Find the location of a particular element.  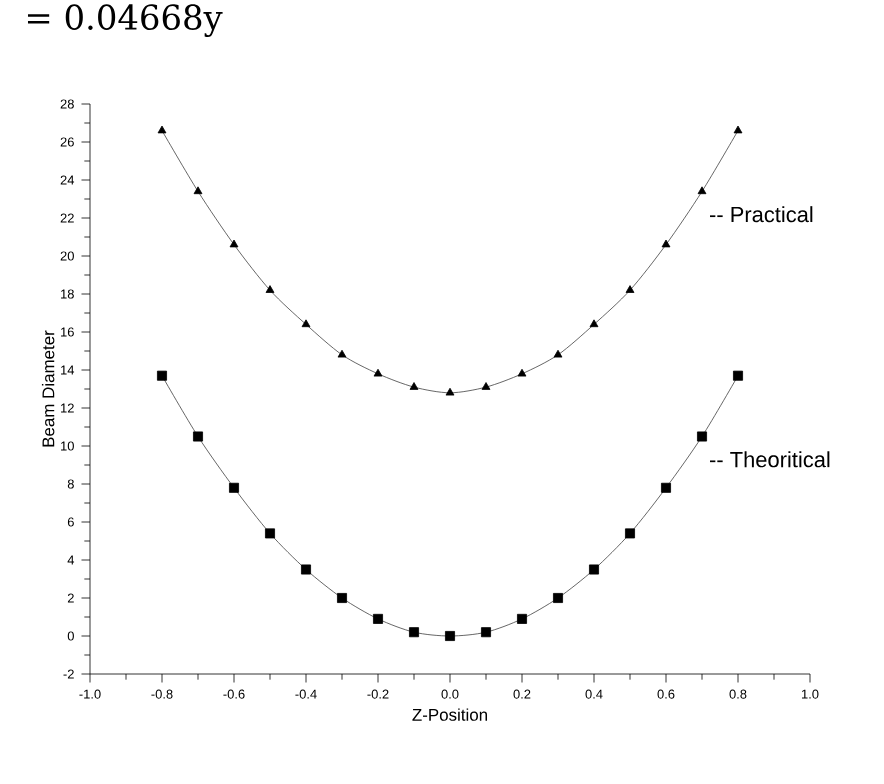

series-label: -- Practical is located at coordinates (761, 214).